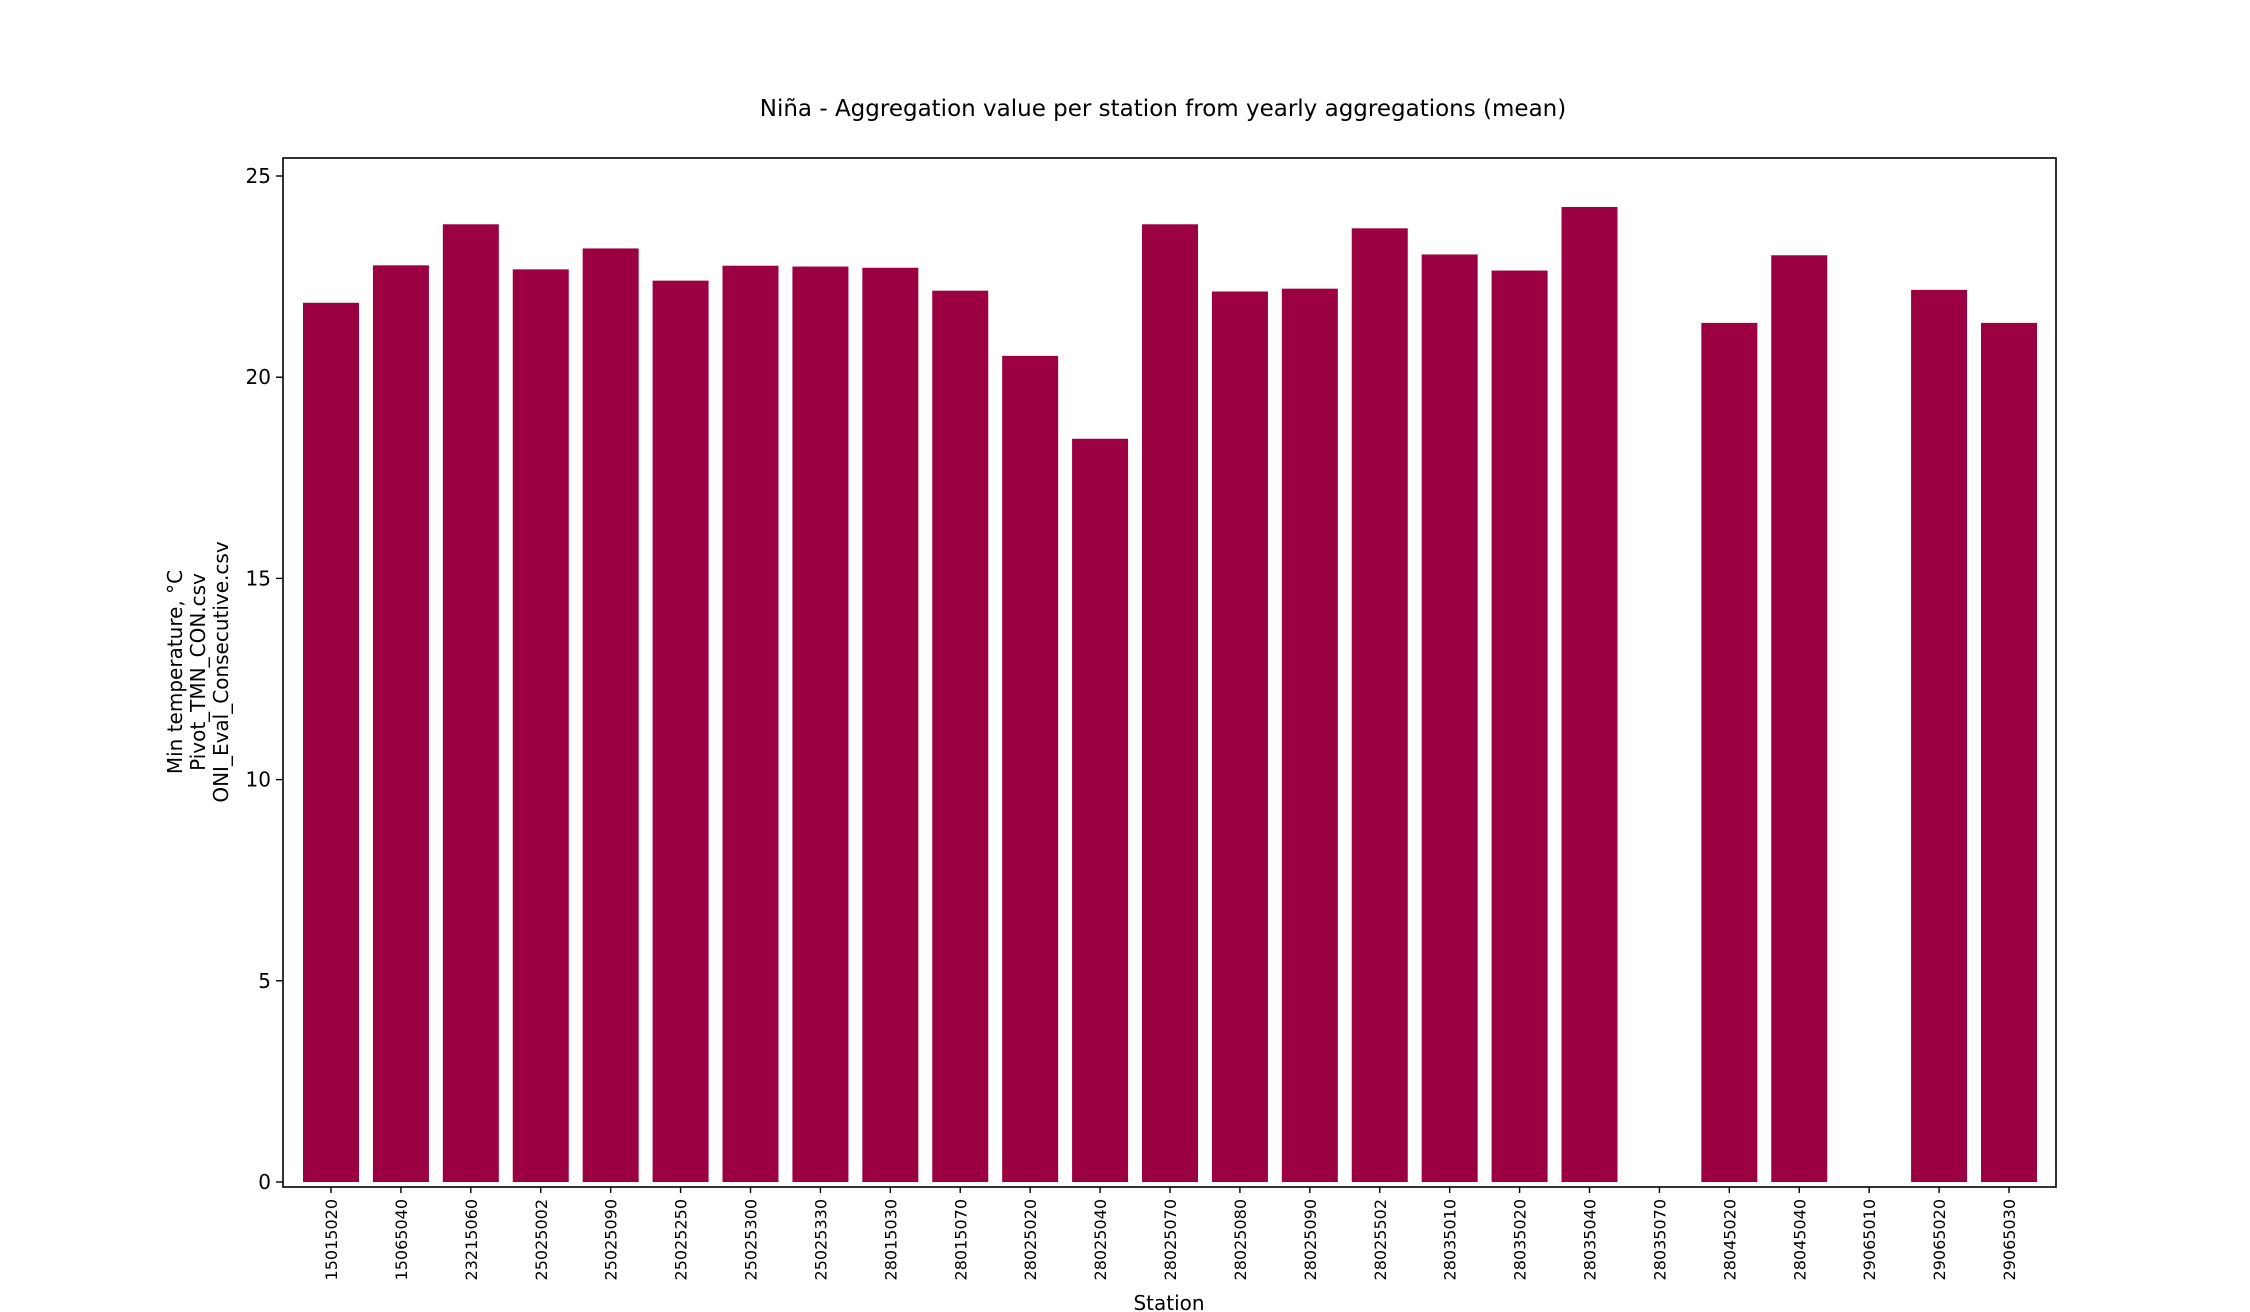  What do you see at coordinates (1520, 1239) in the screenshot?
I see `x-tick-label-28035020: 28035020` at bounding box center [1520, 1239].